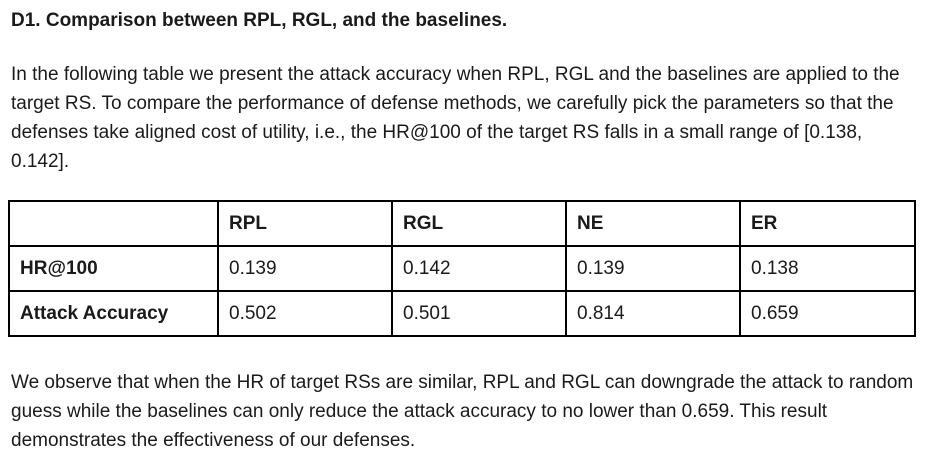 This screenshot has height=465, width=928. I want to click on header-cell-er: ER, so click(827, 223).